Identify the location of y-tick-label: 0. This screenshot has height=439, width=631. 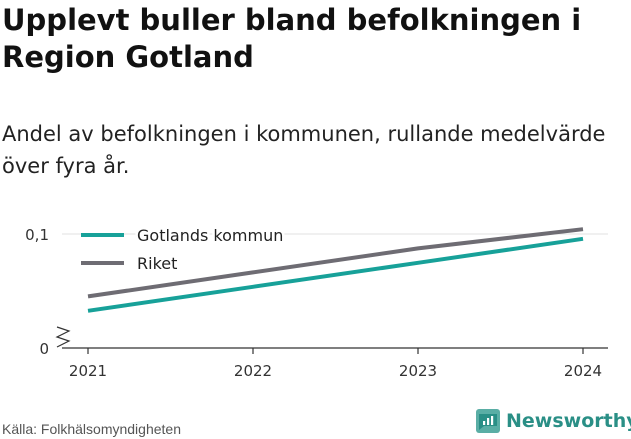
(44, 349).